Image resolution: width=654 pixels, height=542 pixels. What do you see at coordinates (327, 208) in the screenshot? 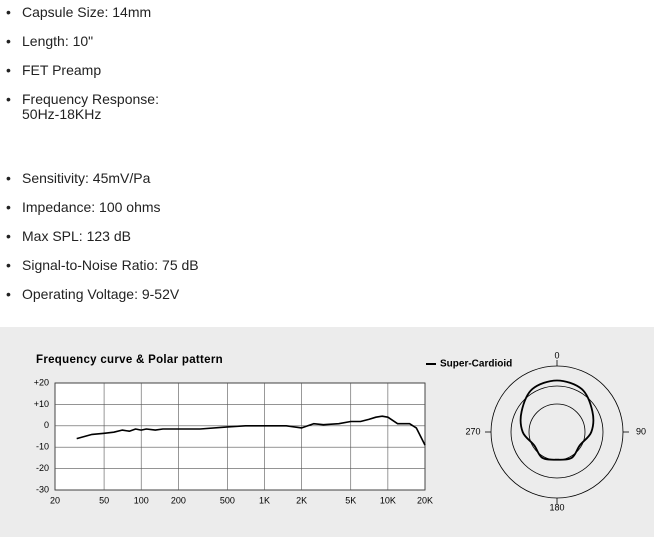
I see `spec-item: Impedance: 100 ohms` at bounding box center [327, 208].